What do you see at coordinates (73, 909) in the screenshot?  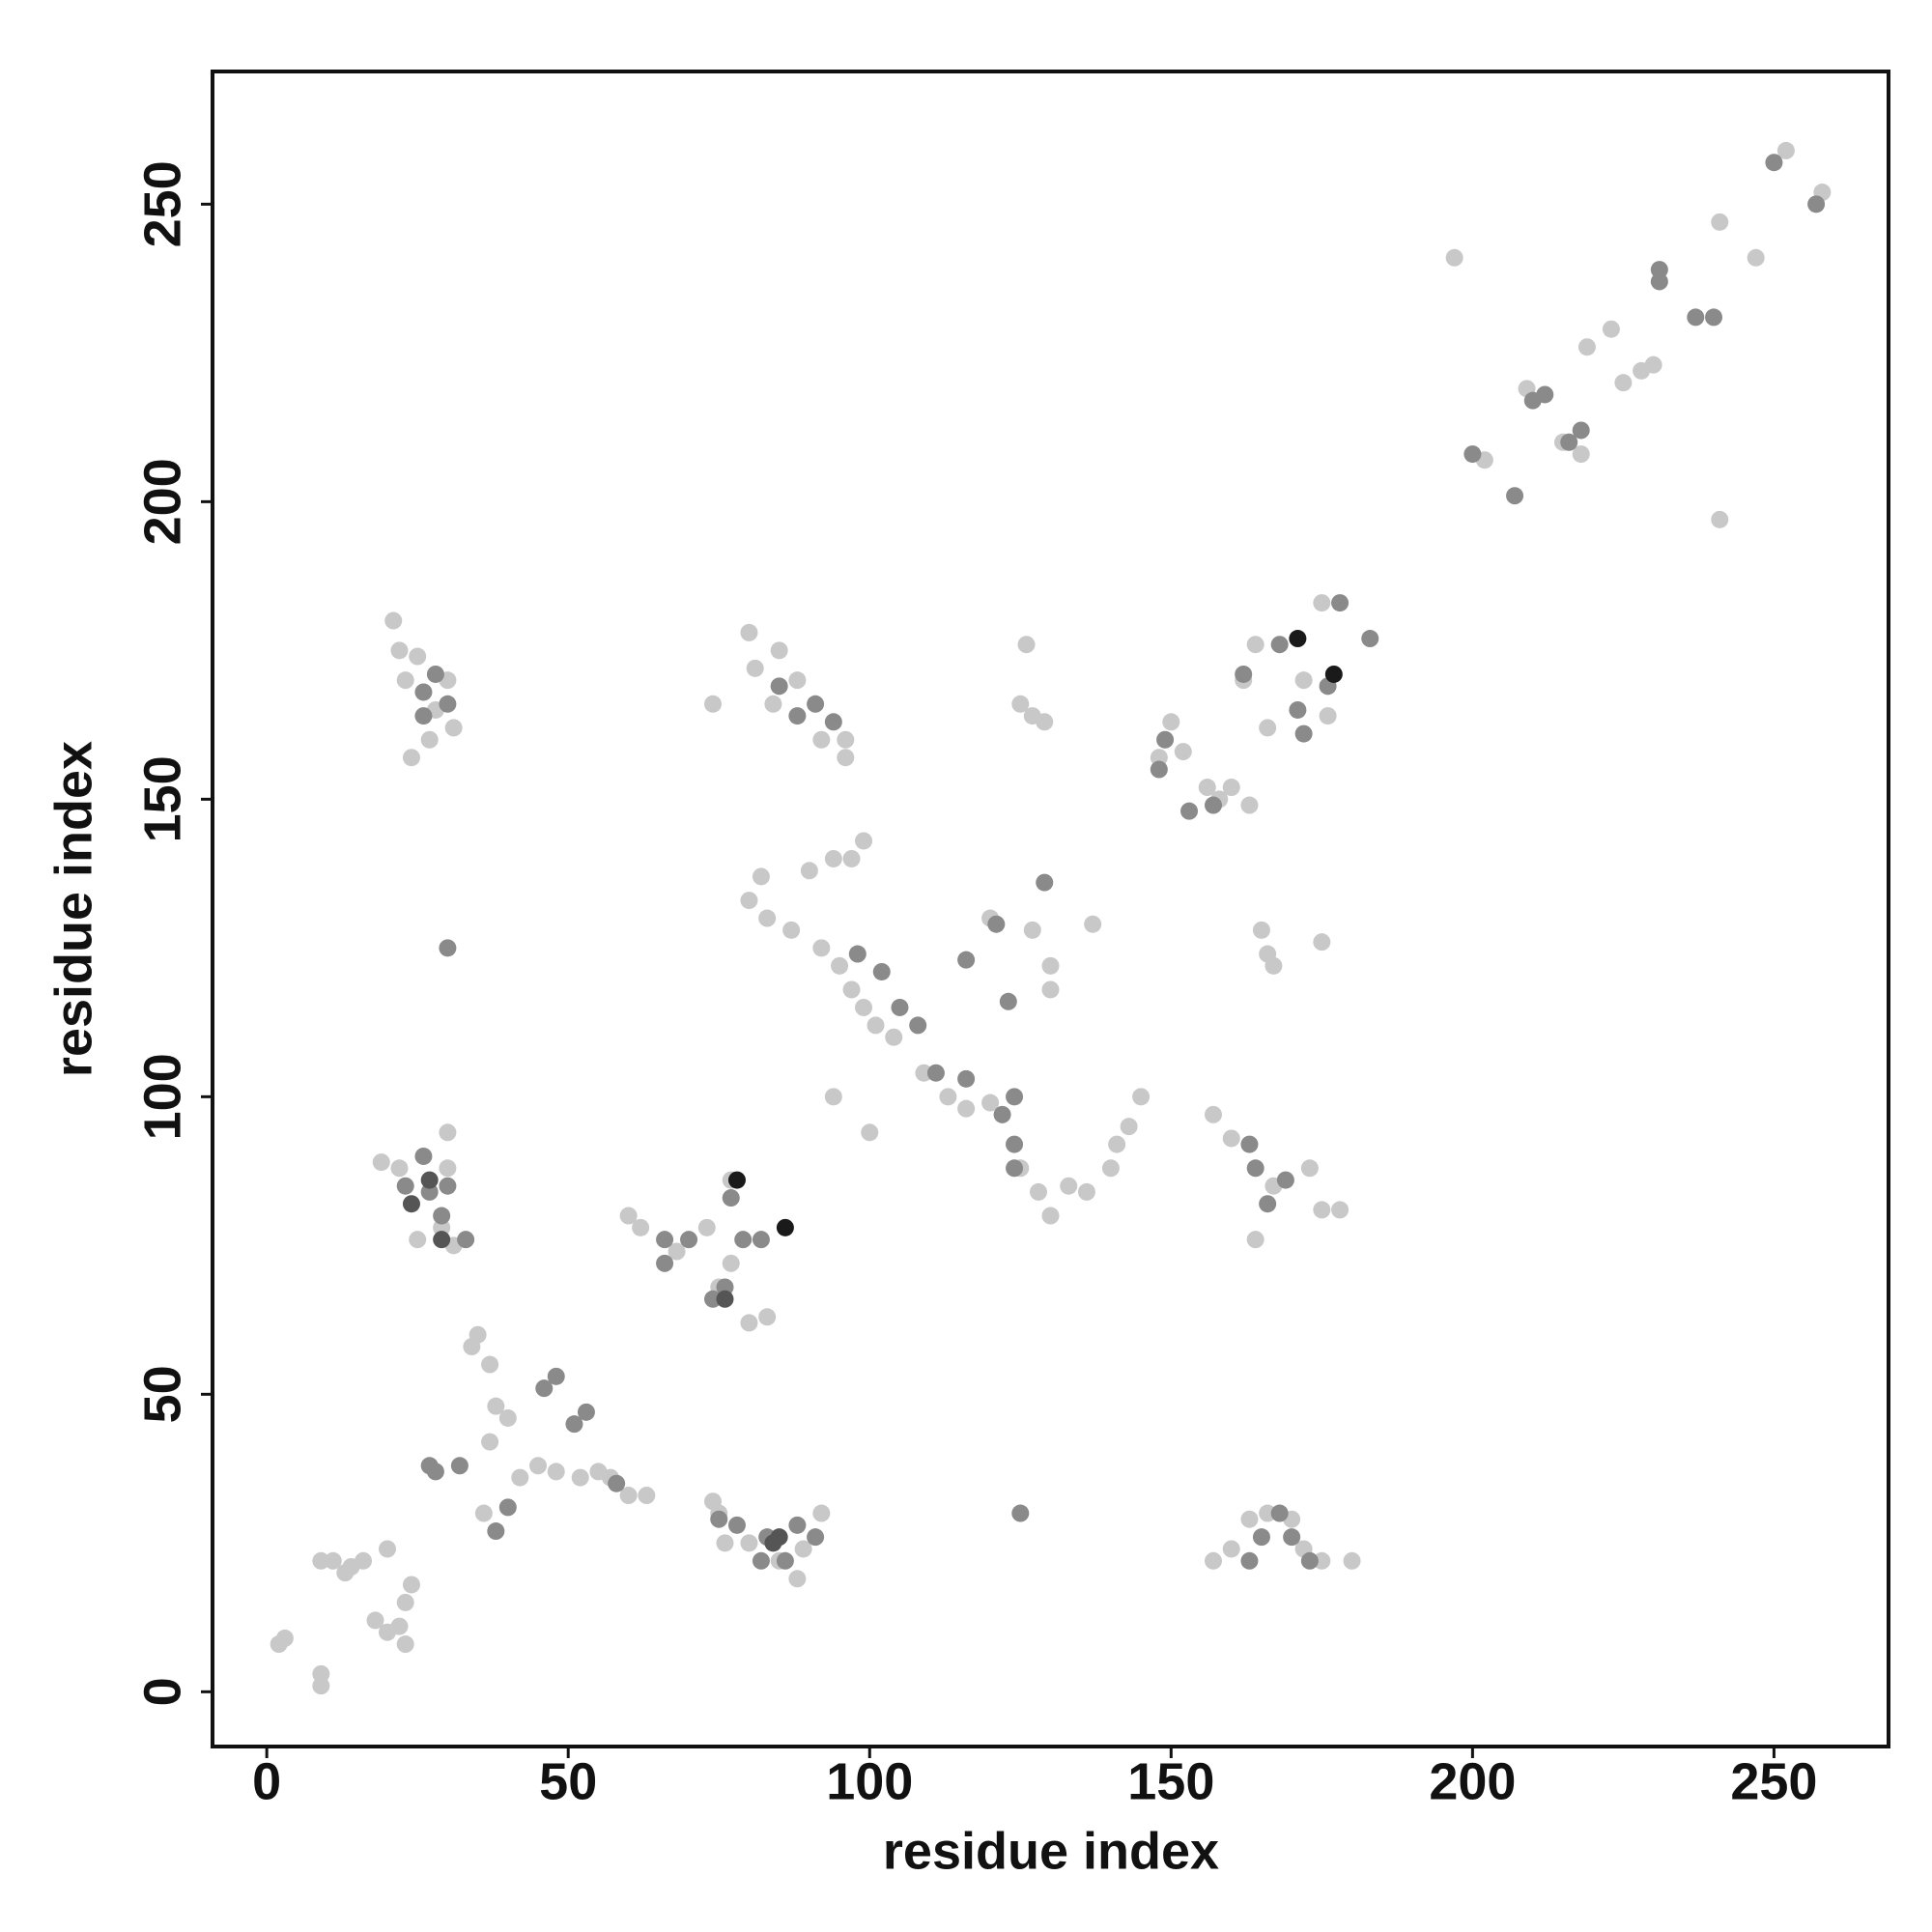 I see `y-axis-label: residue index` at bounding box center [73, 909].